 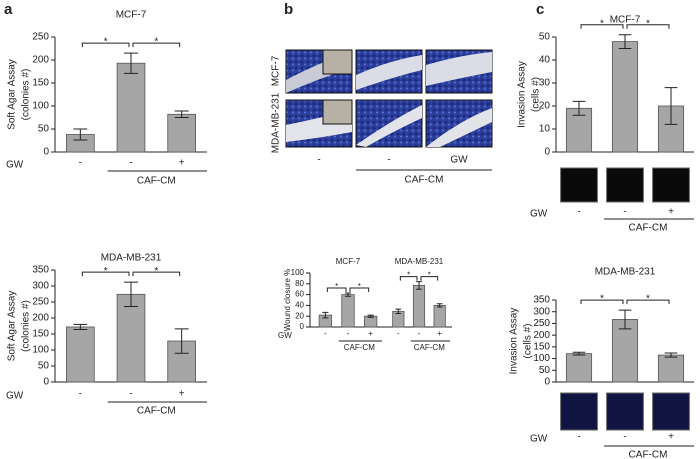 What do you see at coordinates (625, 20) in the screenshot?
I see `chart-title: MCF-7` at bounding box center [625, 20].